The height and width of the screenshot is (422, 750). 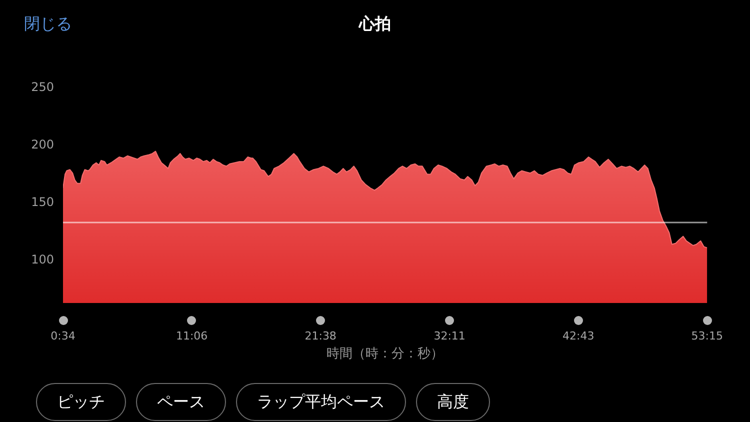 What do you see at coordinates (42, 87) in the screenshot?
I see `y-tick-label: 250` at bounding box center [42, 87].